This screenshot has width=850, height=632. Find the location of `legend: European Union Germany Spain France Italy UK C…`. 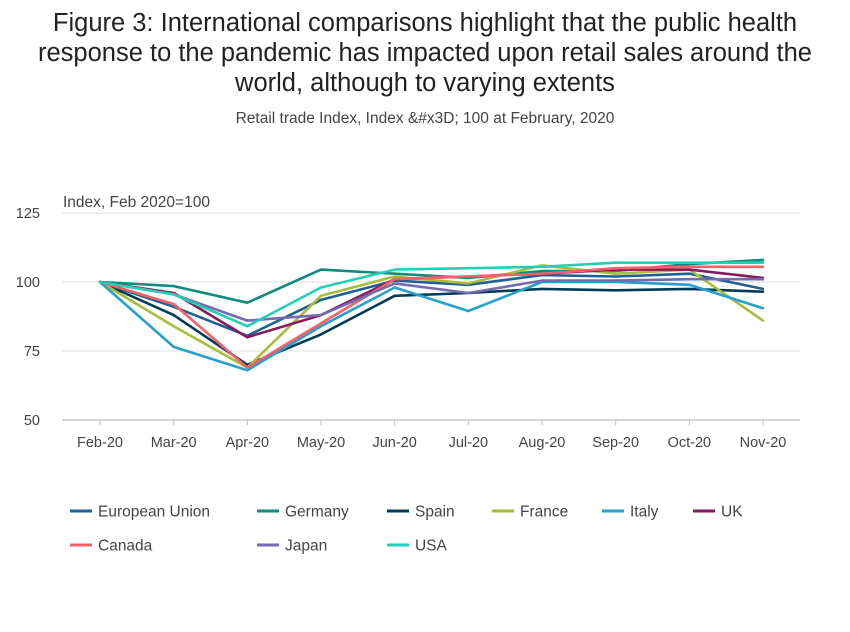

legend: European Union Germany Spain France Italy UK C… is located at coordinates (406, 529).